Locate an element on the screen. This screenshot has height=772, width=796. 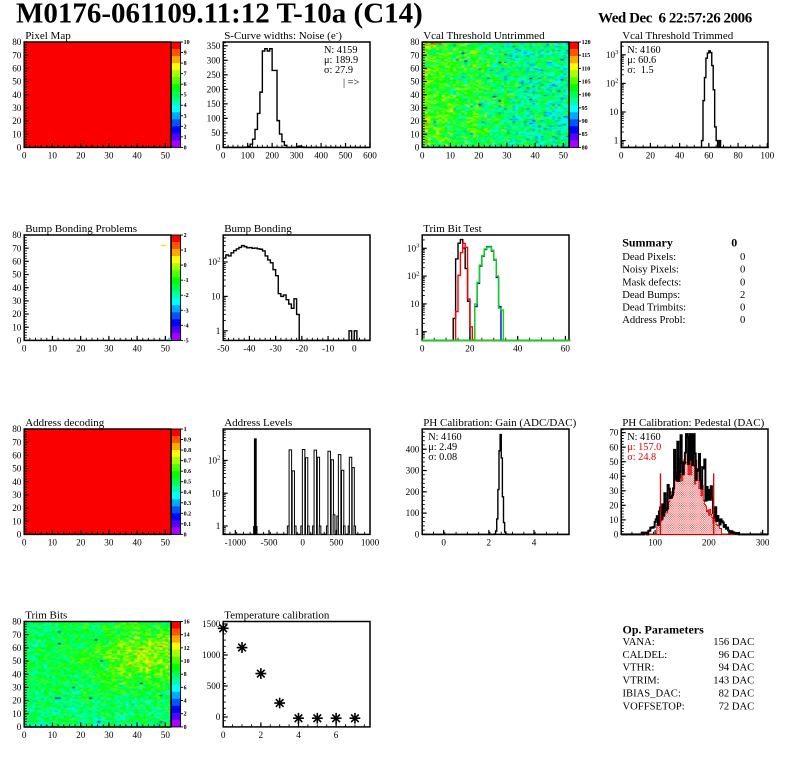
svg-text: μ: 60.6 is located at coordinates (641, 60).